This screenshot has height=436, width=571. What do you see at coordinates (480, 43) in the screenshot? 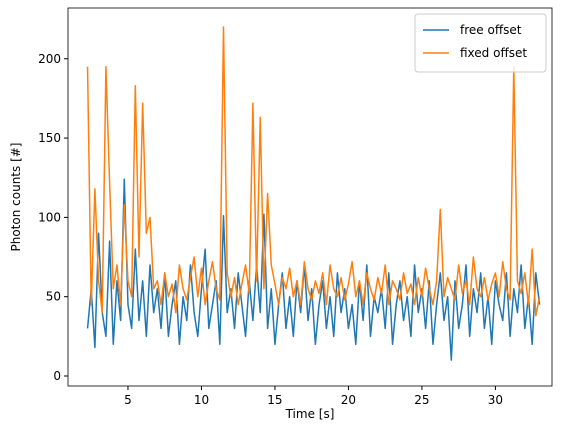
I see `legend-box` at bounding box center [480, 43].